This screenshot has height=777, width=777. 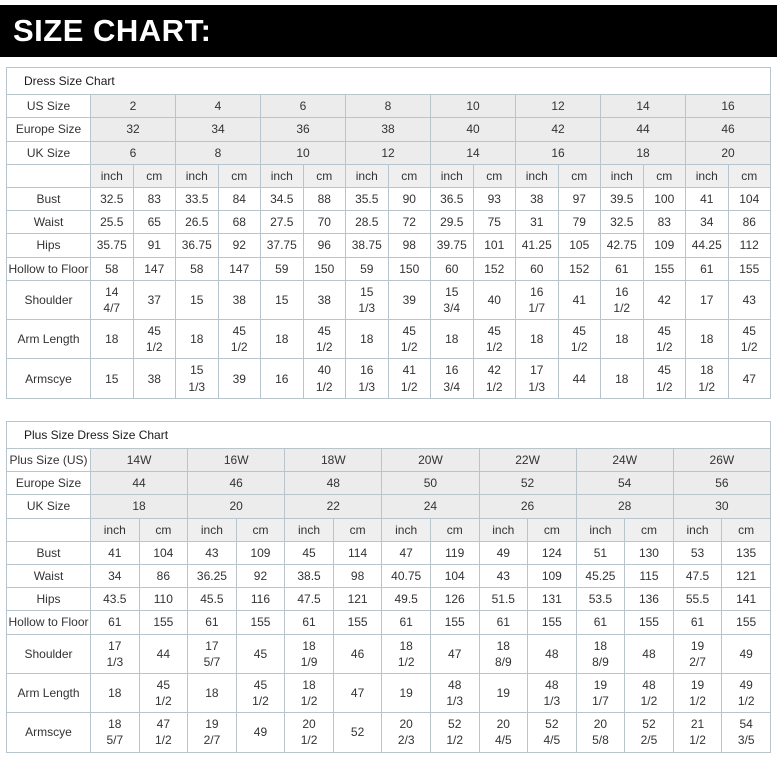 I want to click on measurement-value: 112, so click(x=749, y=245).